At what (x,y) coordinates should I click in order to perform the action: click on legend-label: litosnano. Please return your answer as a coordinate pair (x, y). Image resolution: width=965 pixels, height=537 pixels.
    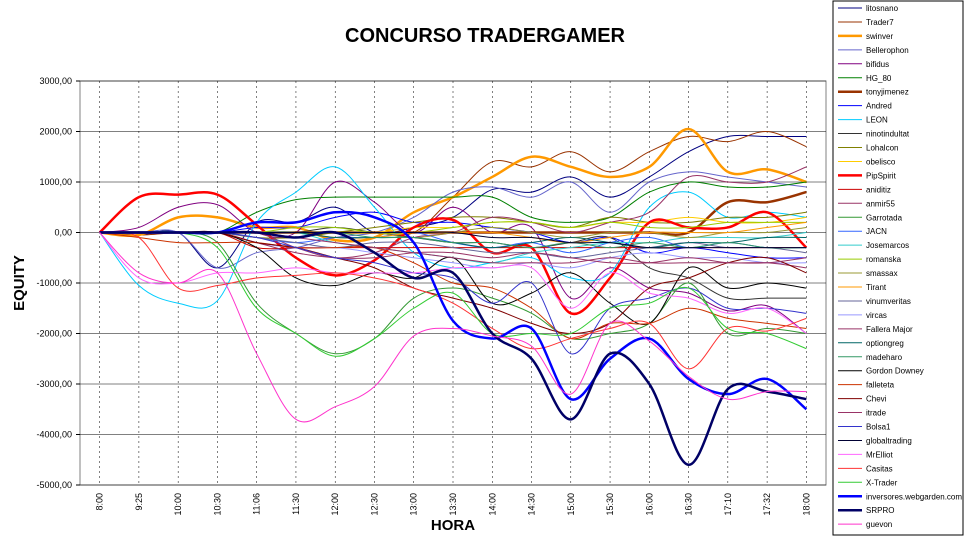
    Looking at the image, I should click on (882, 8).